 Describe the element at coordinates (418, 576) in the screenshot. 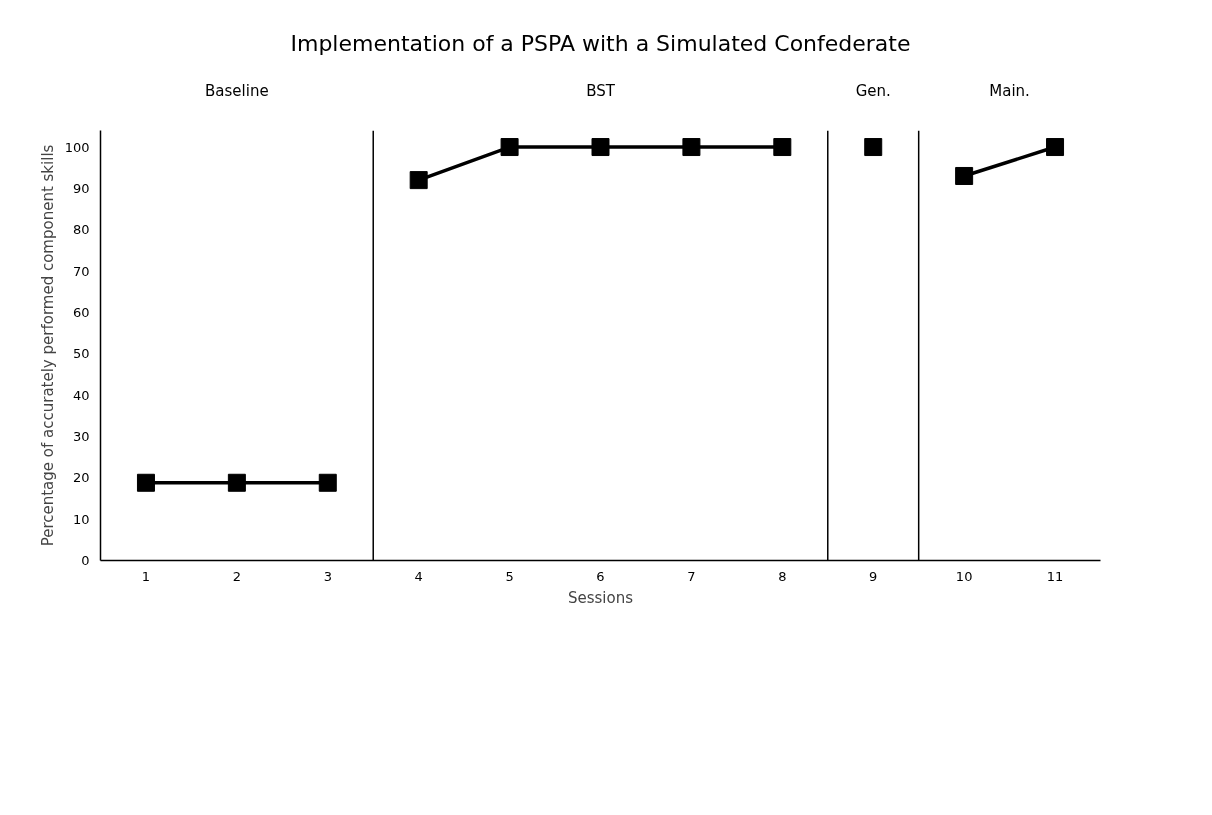

I see `x-tick-label: 4` at that location.